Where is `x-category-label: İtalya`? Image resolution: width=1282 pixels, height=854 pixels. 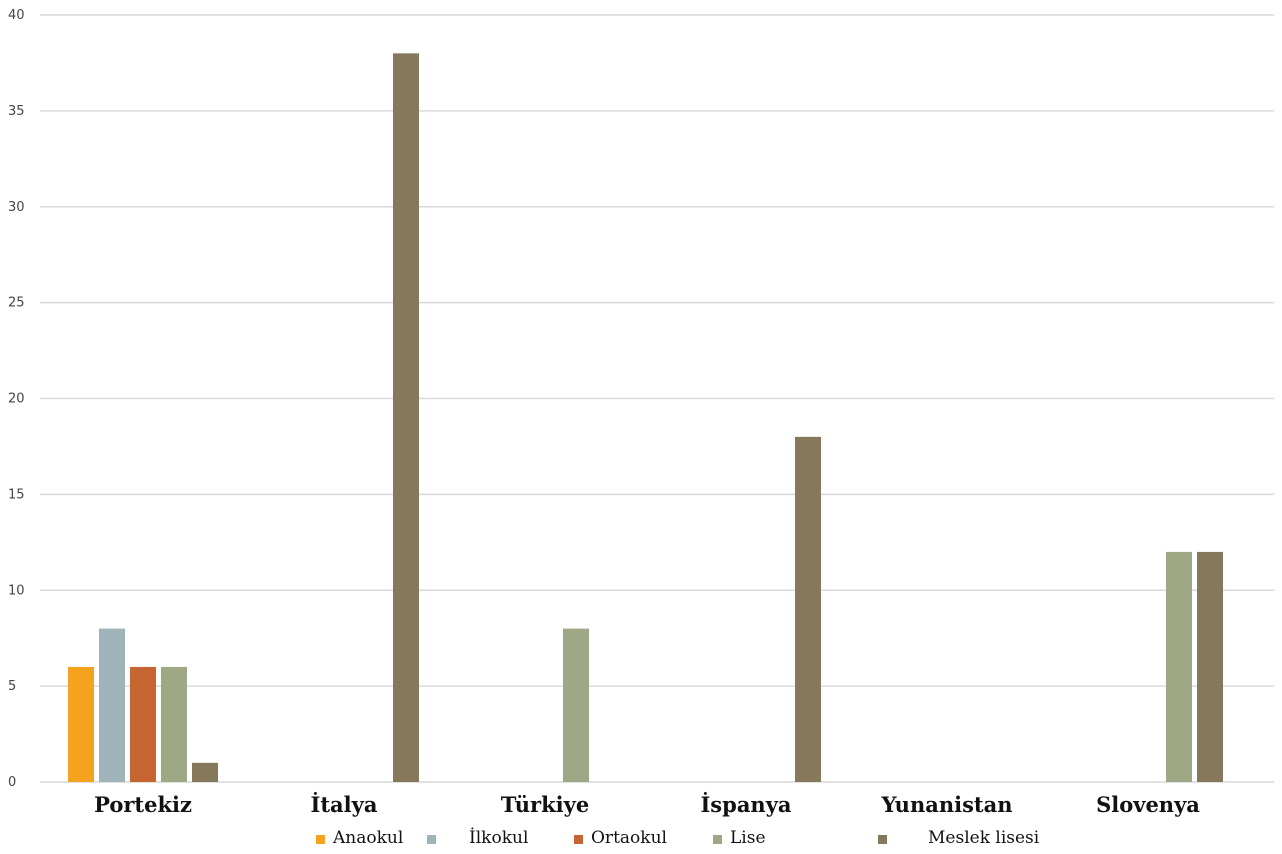
x-category-label: İtalya is located at coordinates (344, 804).